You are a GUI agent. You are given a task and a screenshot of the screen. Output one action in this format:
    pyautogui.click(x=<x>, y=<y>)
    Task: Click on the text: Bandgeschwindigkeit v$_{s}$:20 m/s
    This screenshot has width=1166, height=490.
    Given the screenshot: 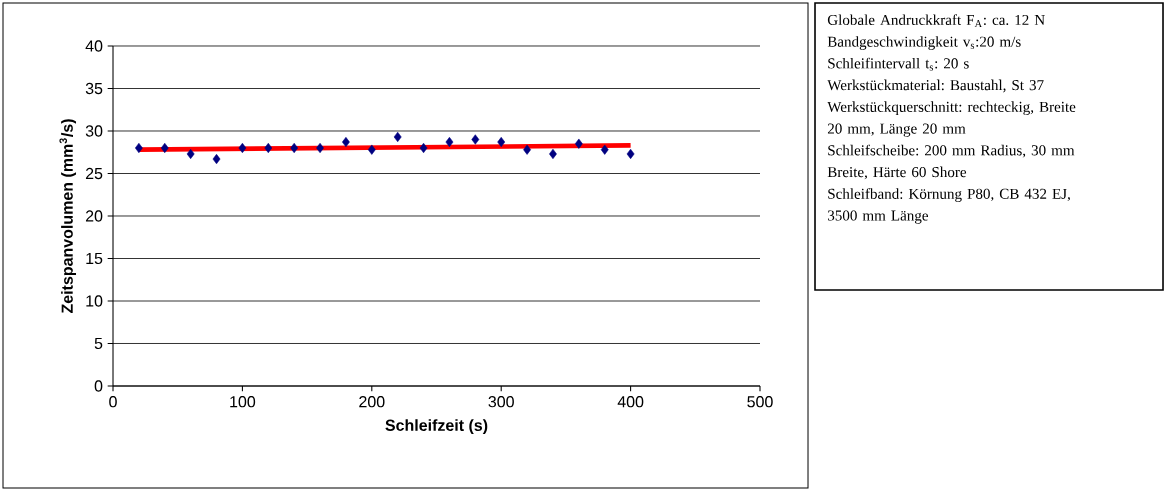 What is the action you would take?
    pyautogui.click(x=924, y=43)
    